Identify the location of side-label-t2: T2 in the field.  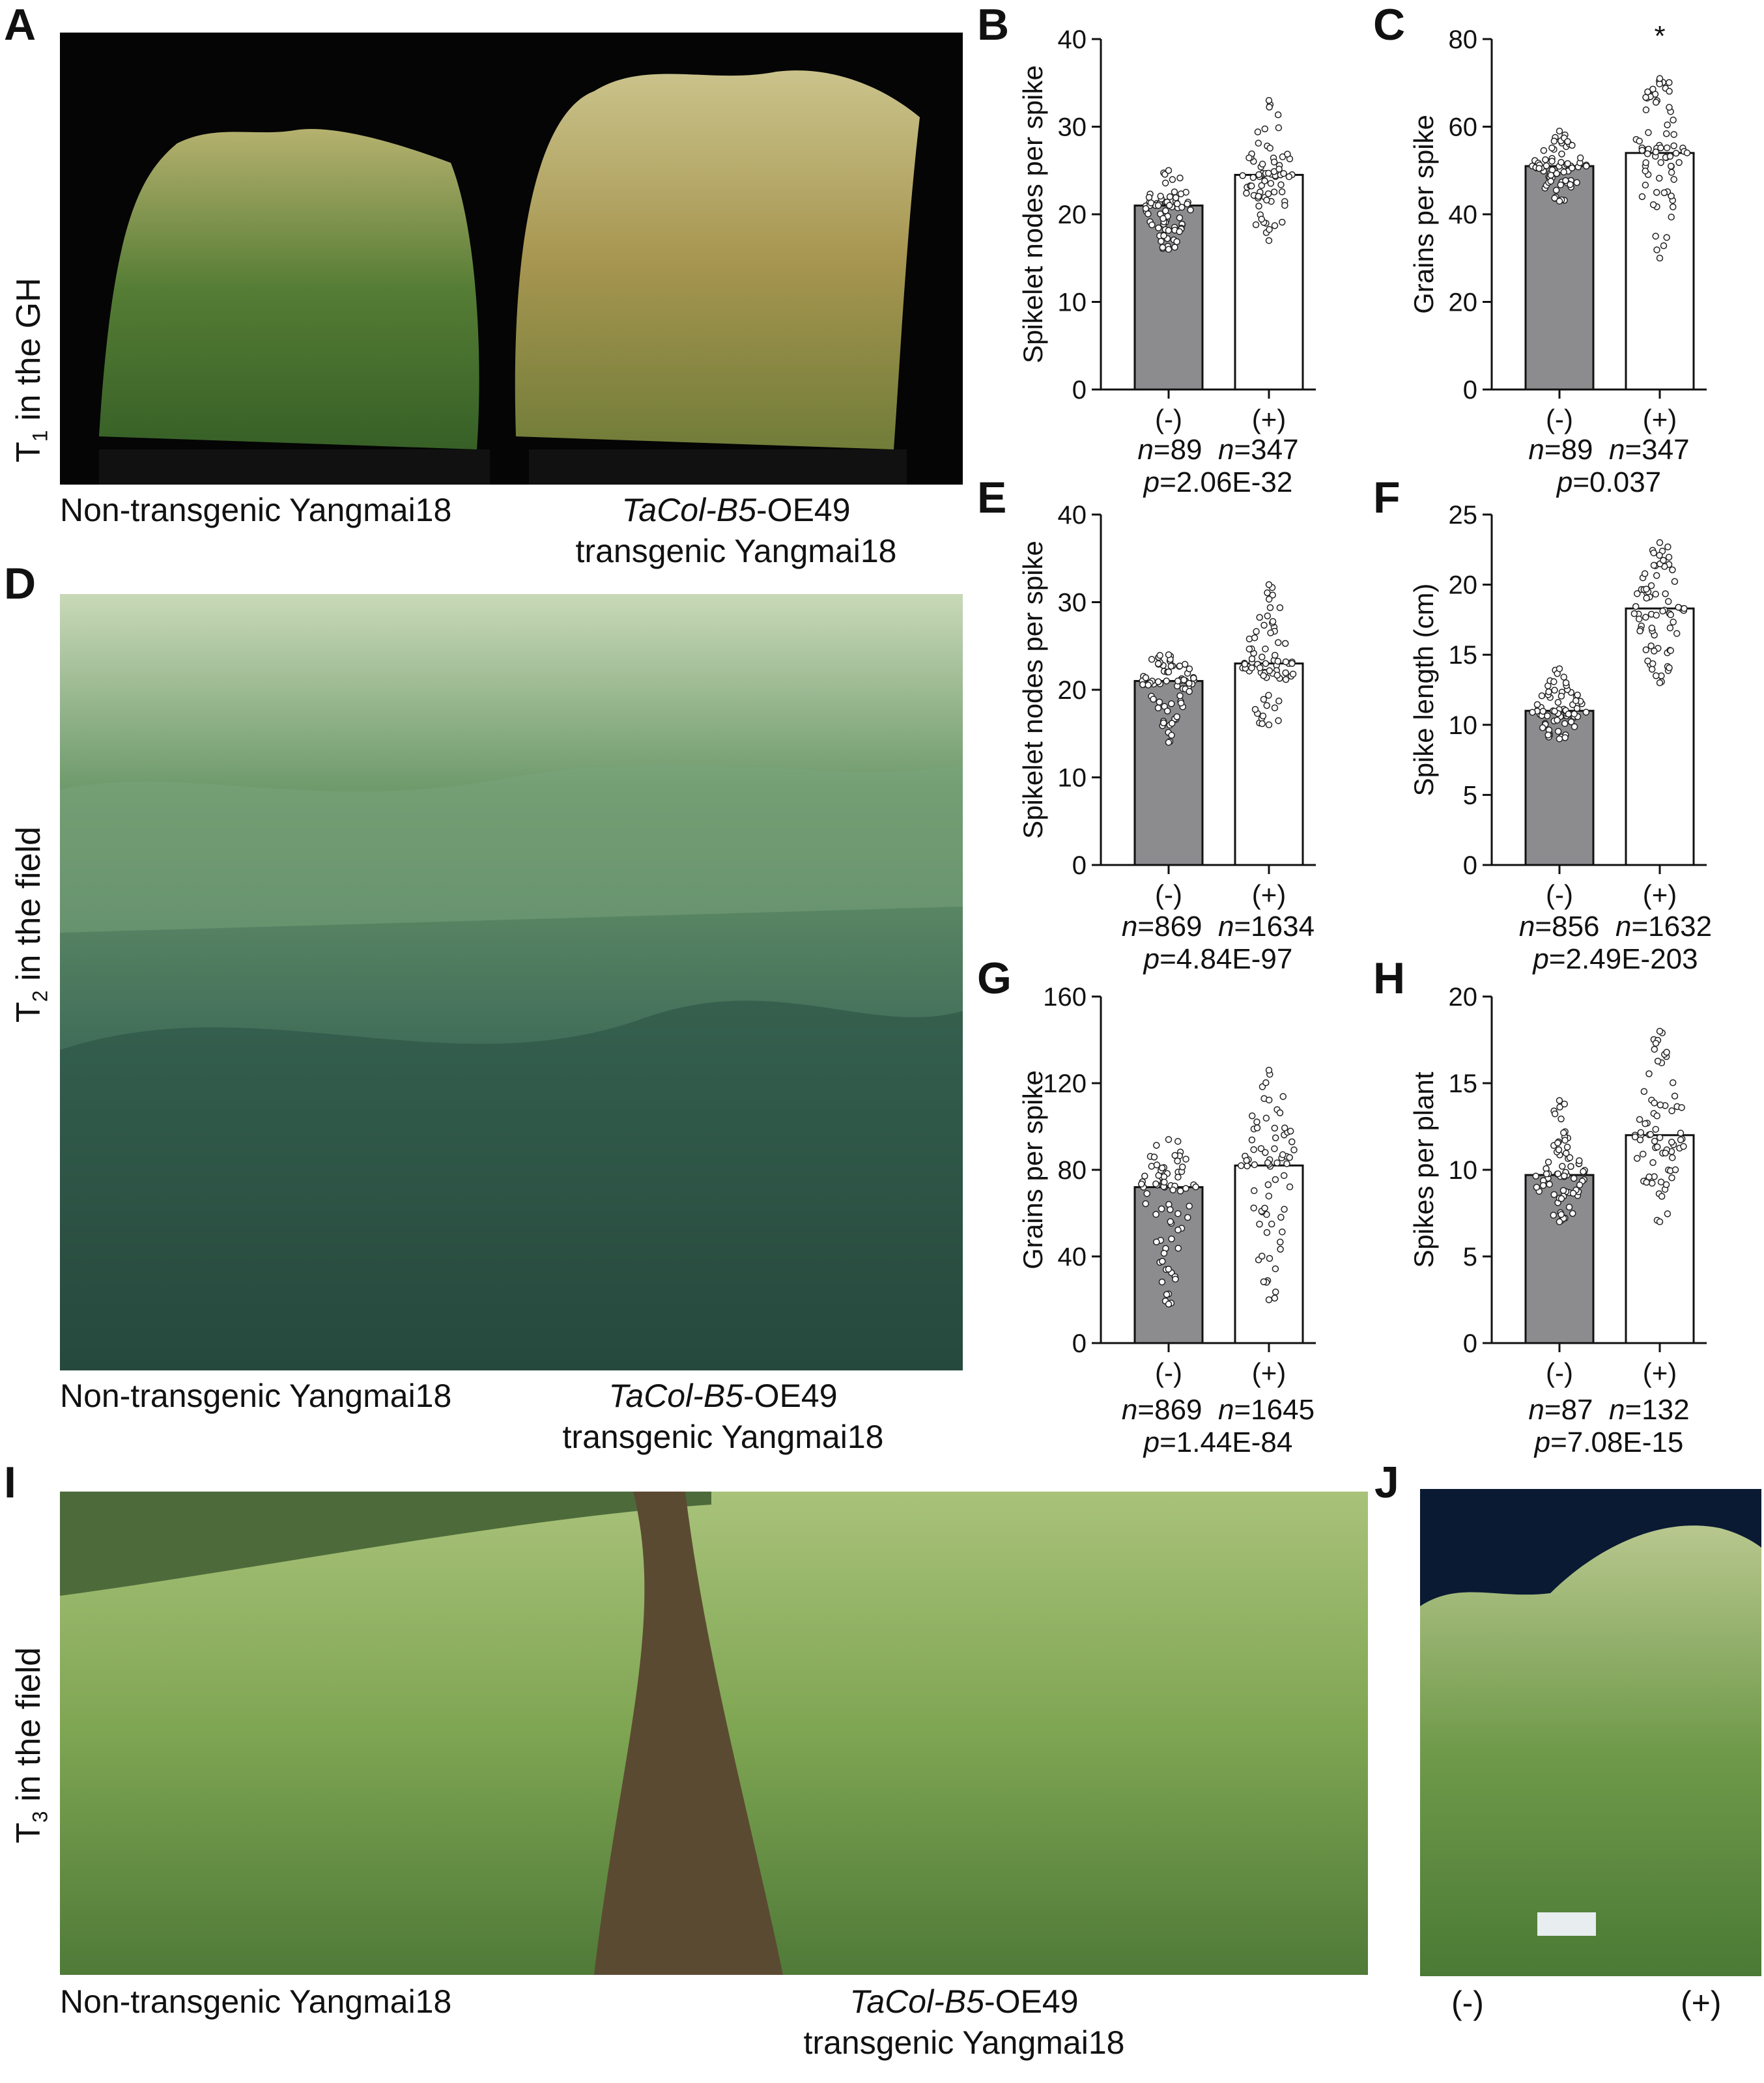
(31, 924).